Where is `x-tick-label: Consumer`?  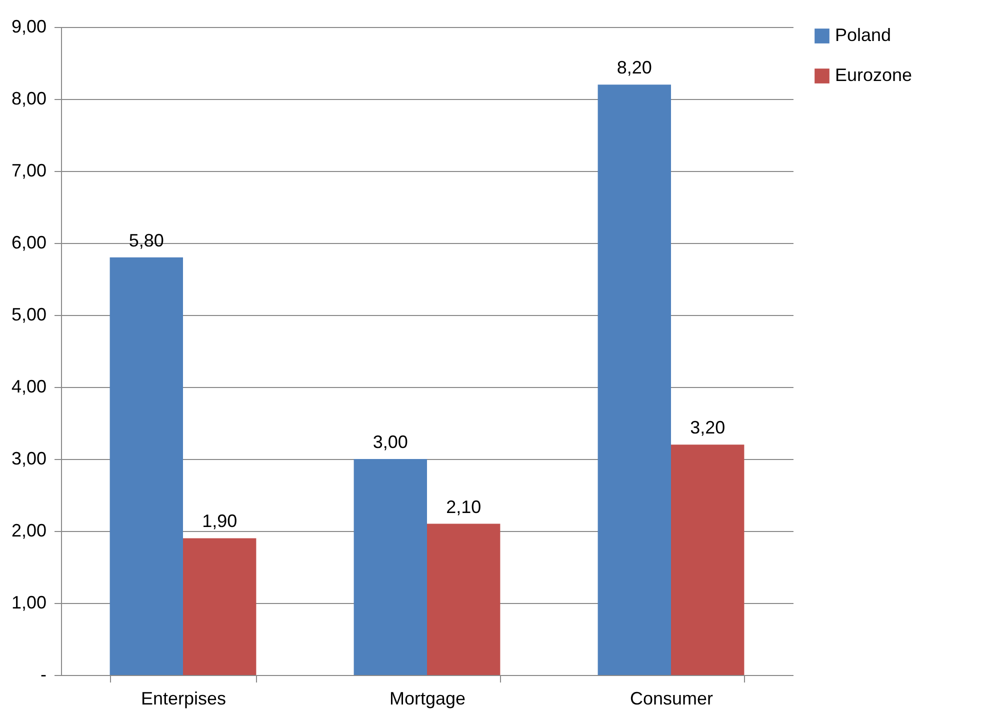
x-tick-label: Consumer is located at coordinates (672, 698).